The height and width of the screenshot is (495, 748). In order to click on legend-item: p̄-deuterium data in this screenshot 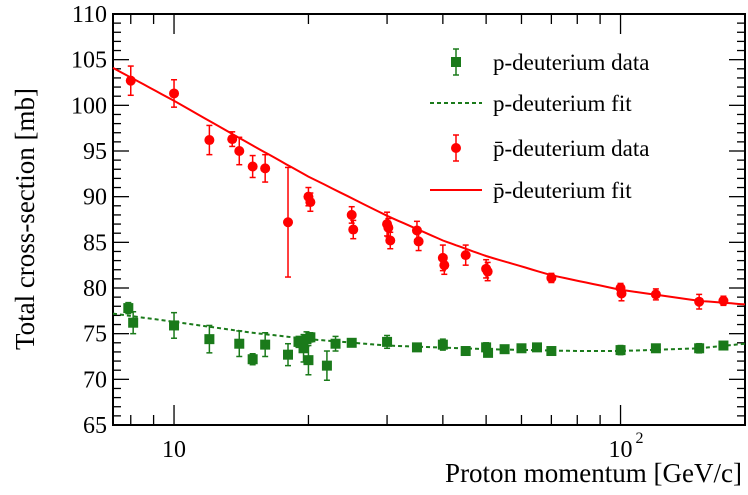, I will do `click(550, 148)`.